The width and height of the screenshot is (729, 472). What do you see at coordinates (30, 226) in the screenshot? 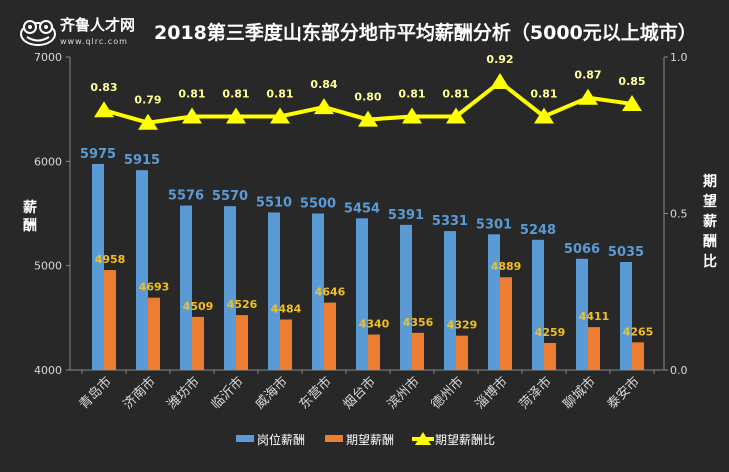
I see `y-axis-title-char: 酬` at bounding box center [30, 226].